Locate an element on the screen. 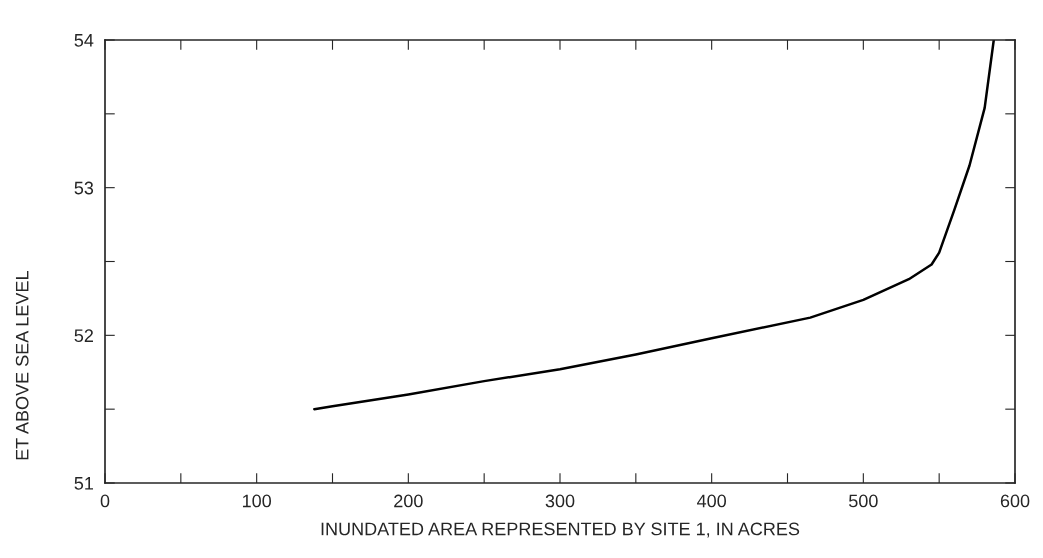 The width and height of the screenshot is (1043, 558). x-tick-label: 0 is located at coordinates (105, 501).